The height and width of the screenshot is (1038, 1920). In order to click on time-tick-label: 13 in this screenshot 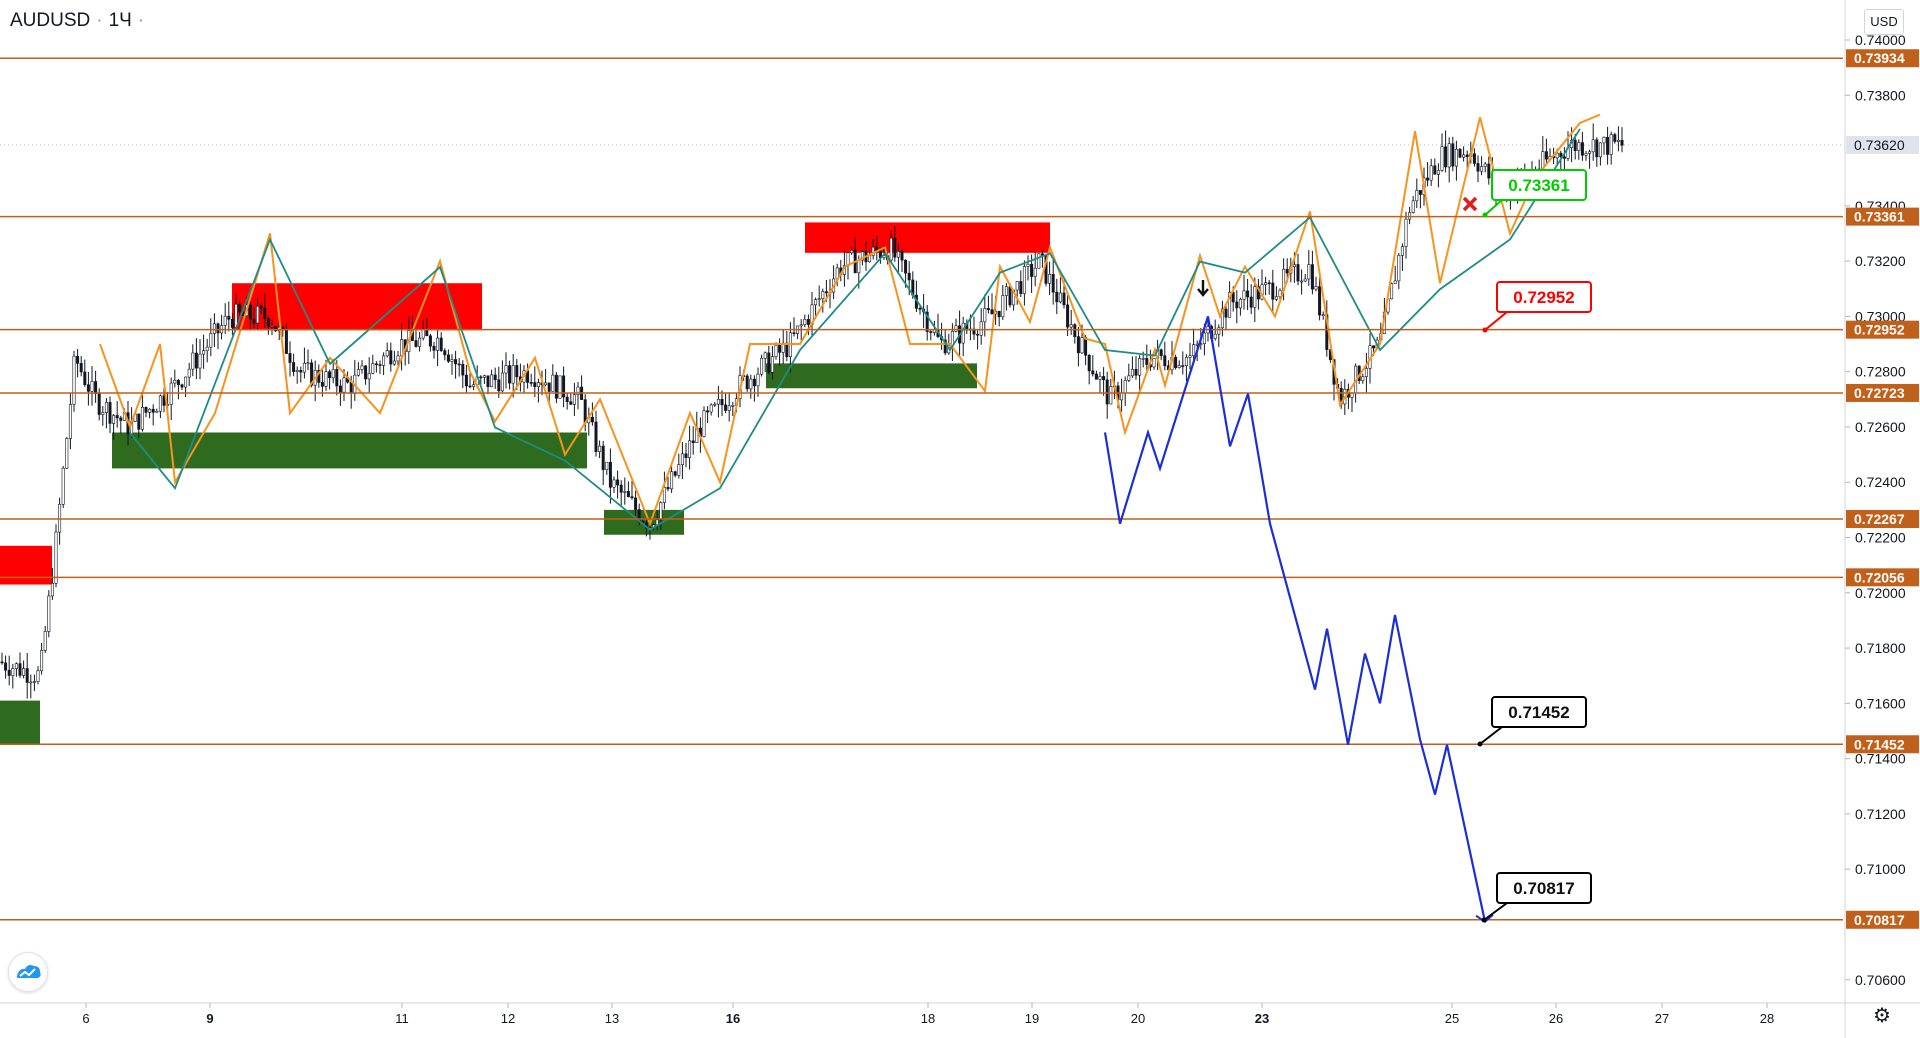, I will do `click(612, 1018)`.